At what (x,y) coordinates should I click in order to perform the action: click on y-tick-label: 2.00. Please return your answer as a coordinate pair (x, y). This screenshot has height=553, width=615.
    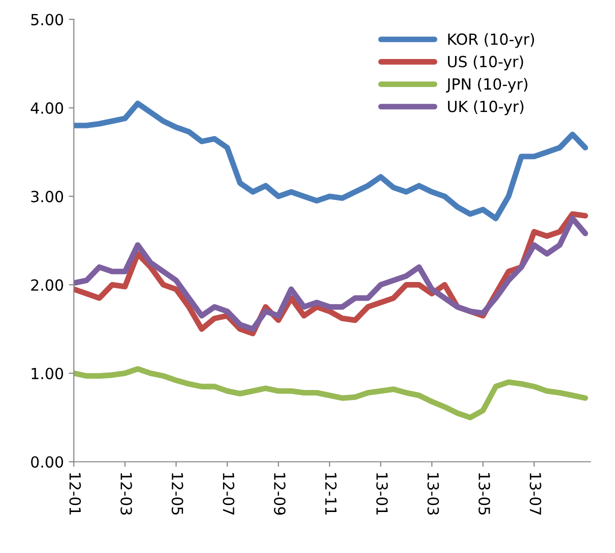
    Looking at the image, I should click on (47, 285).